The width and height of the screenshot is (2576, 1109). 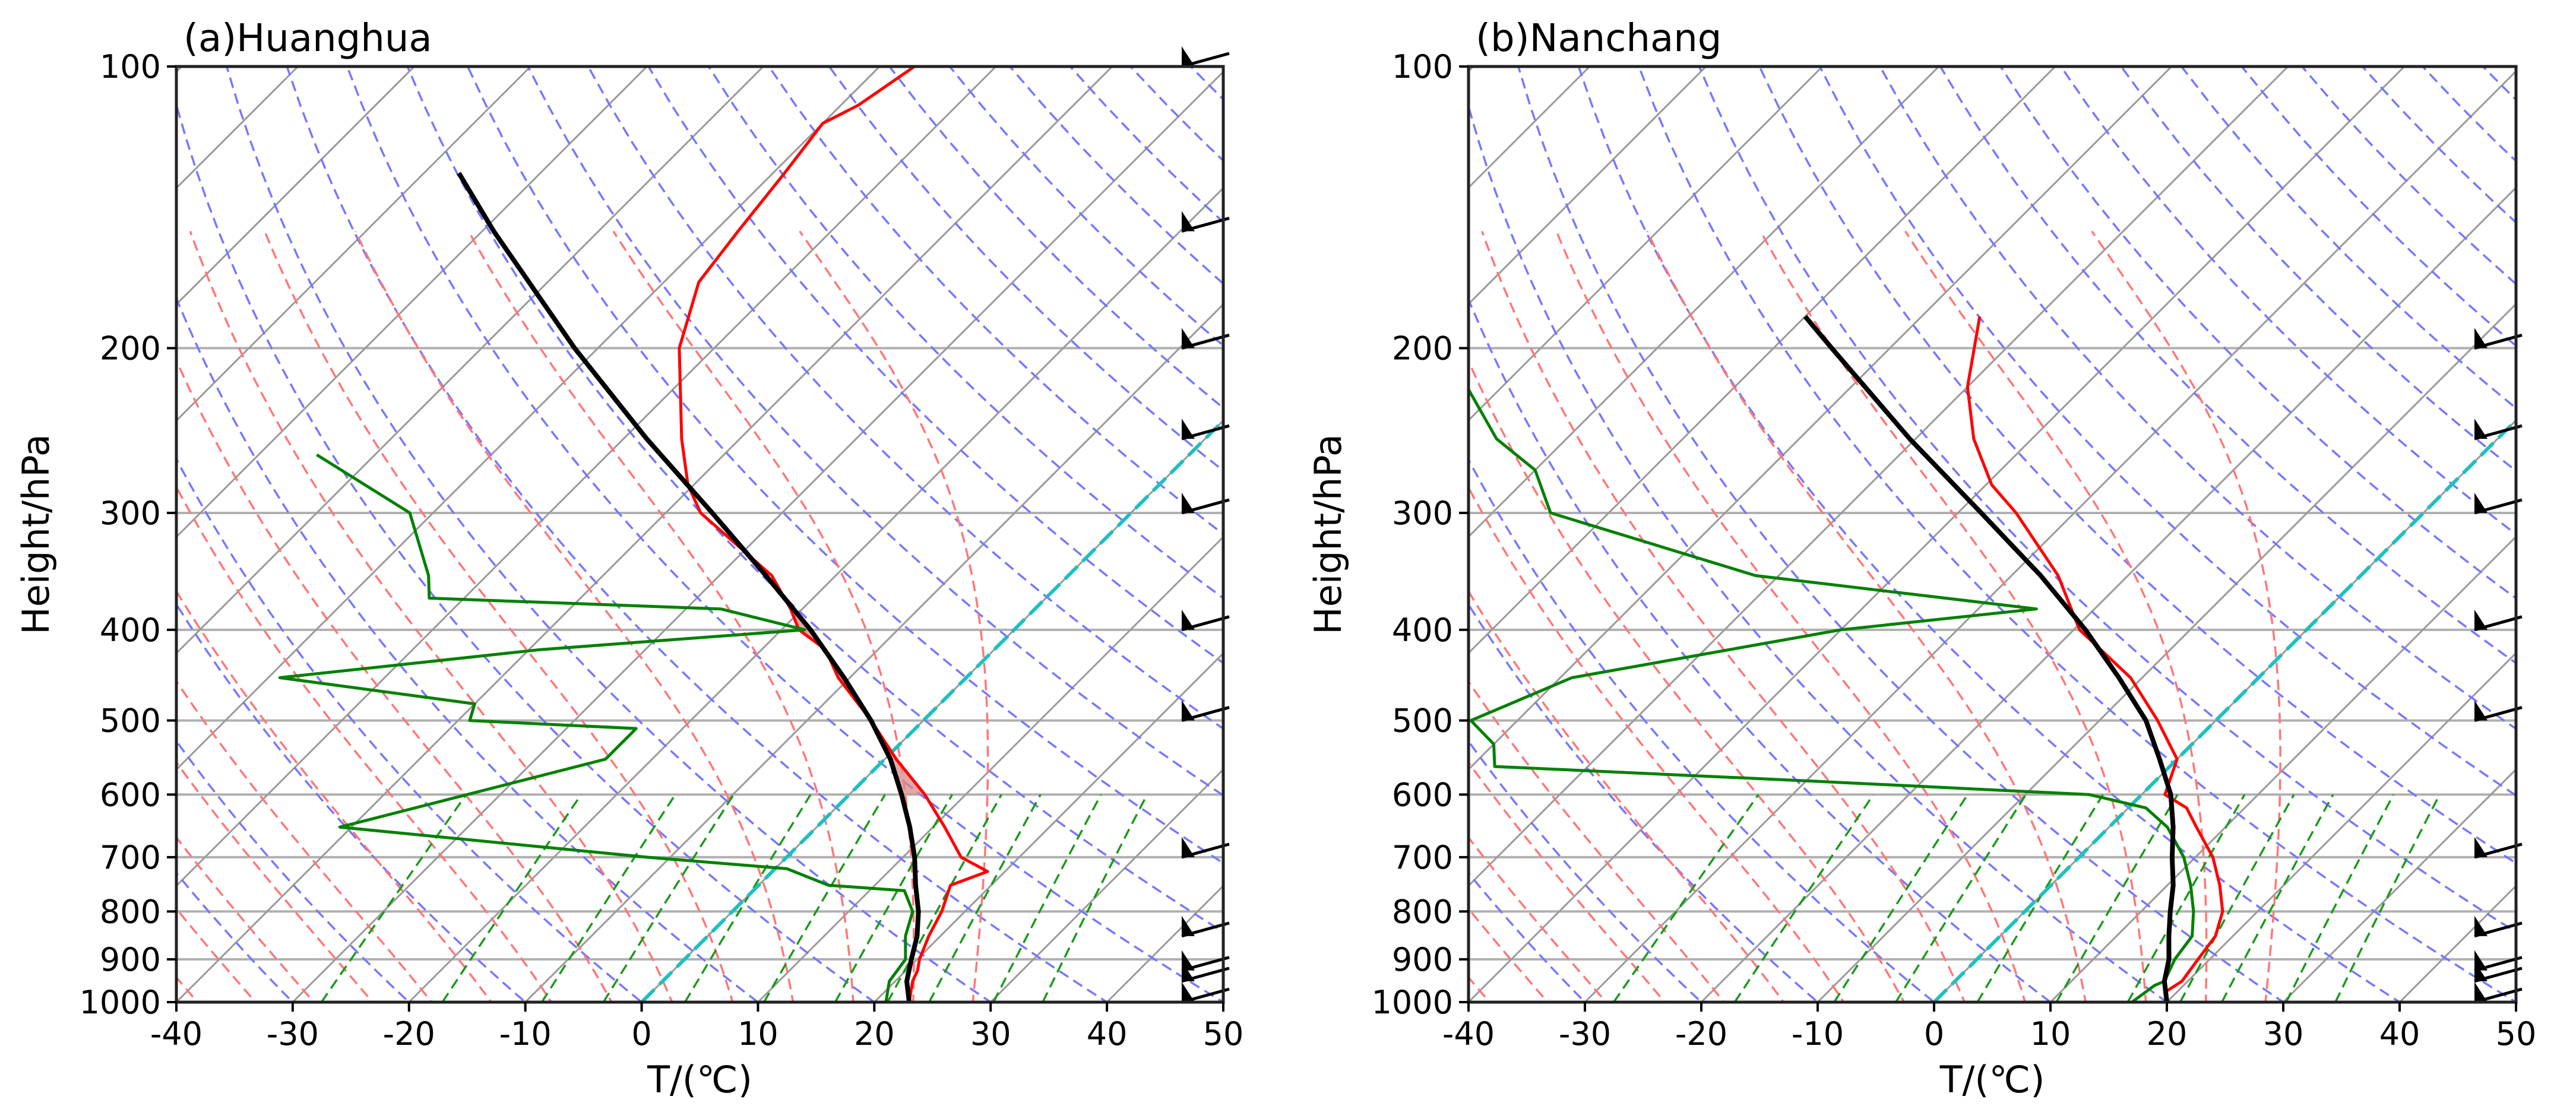 I want to click on temperature-line, so click(x=2095, y=659).